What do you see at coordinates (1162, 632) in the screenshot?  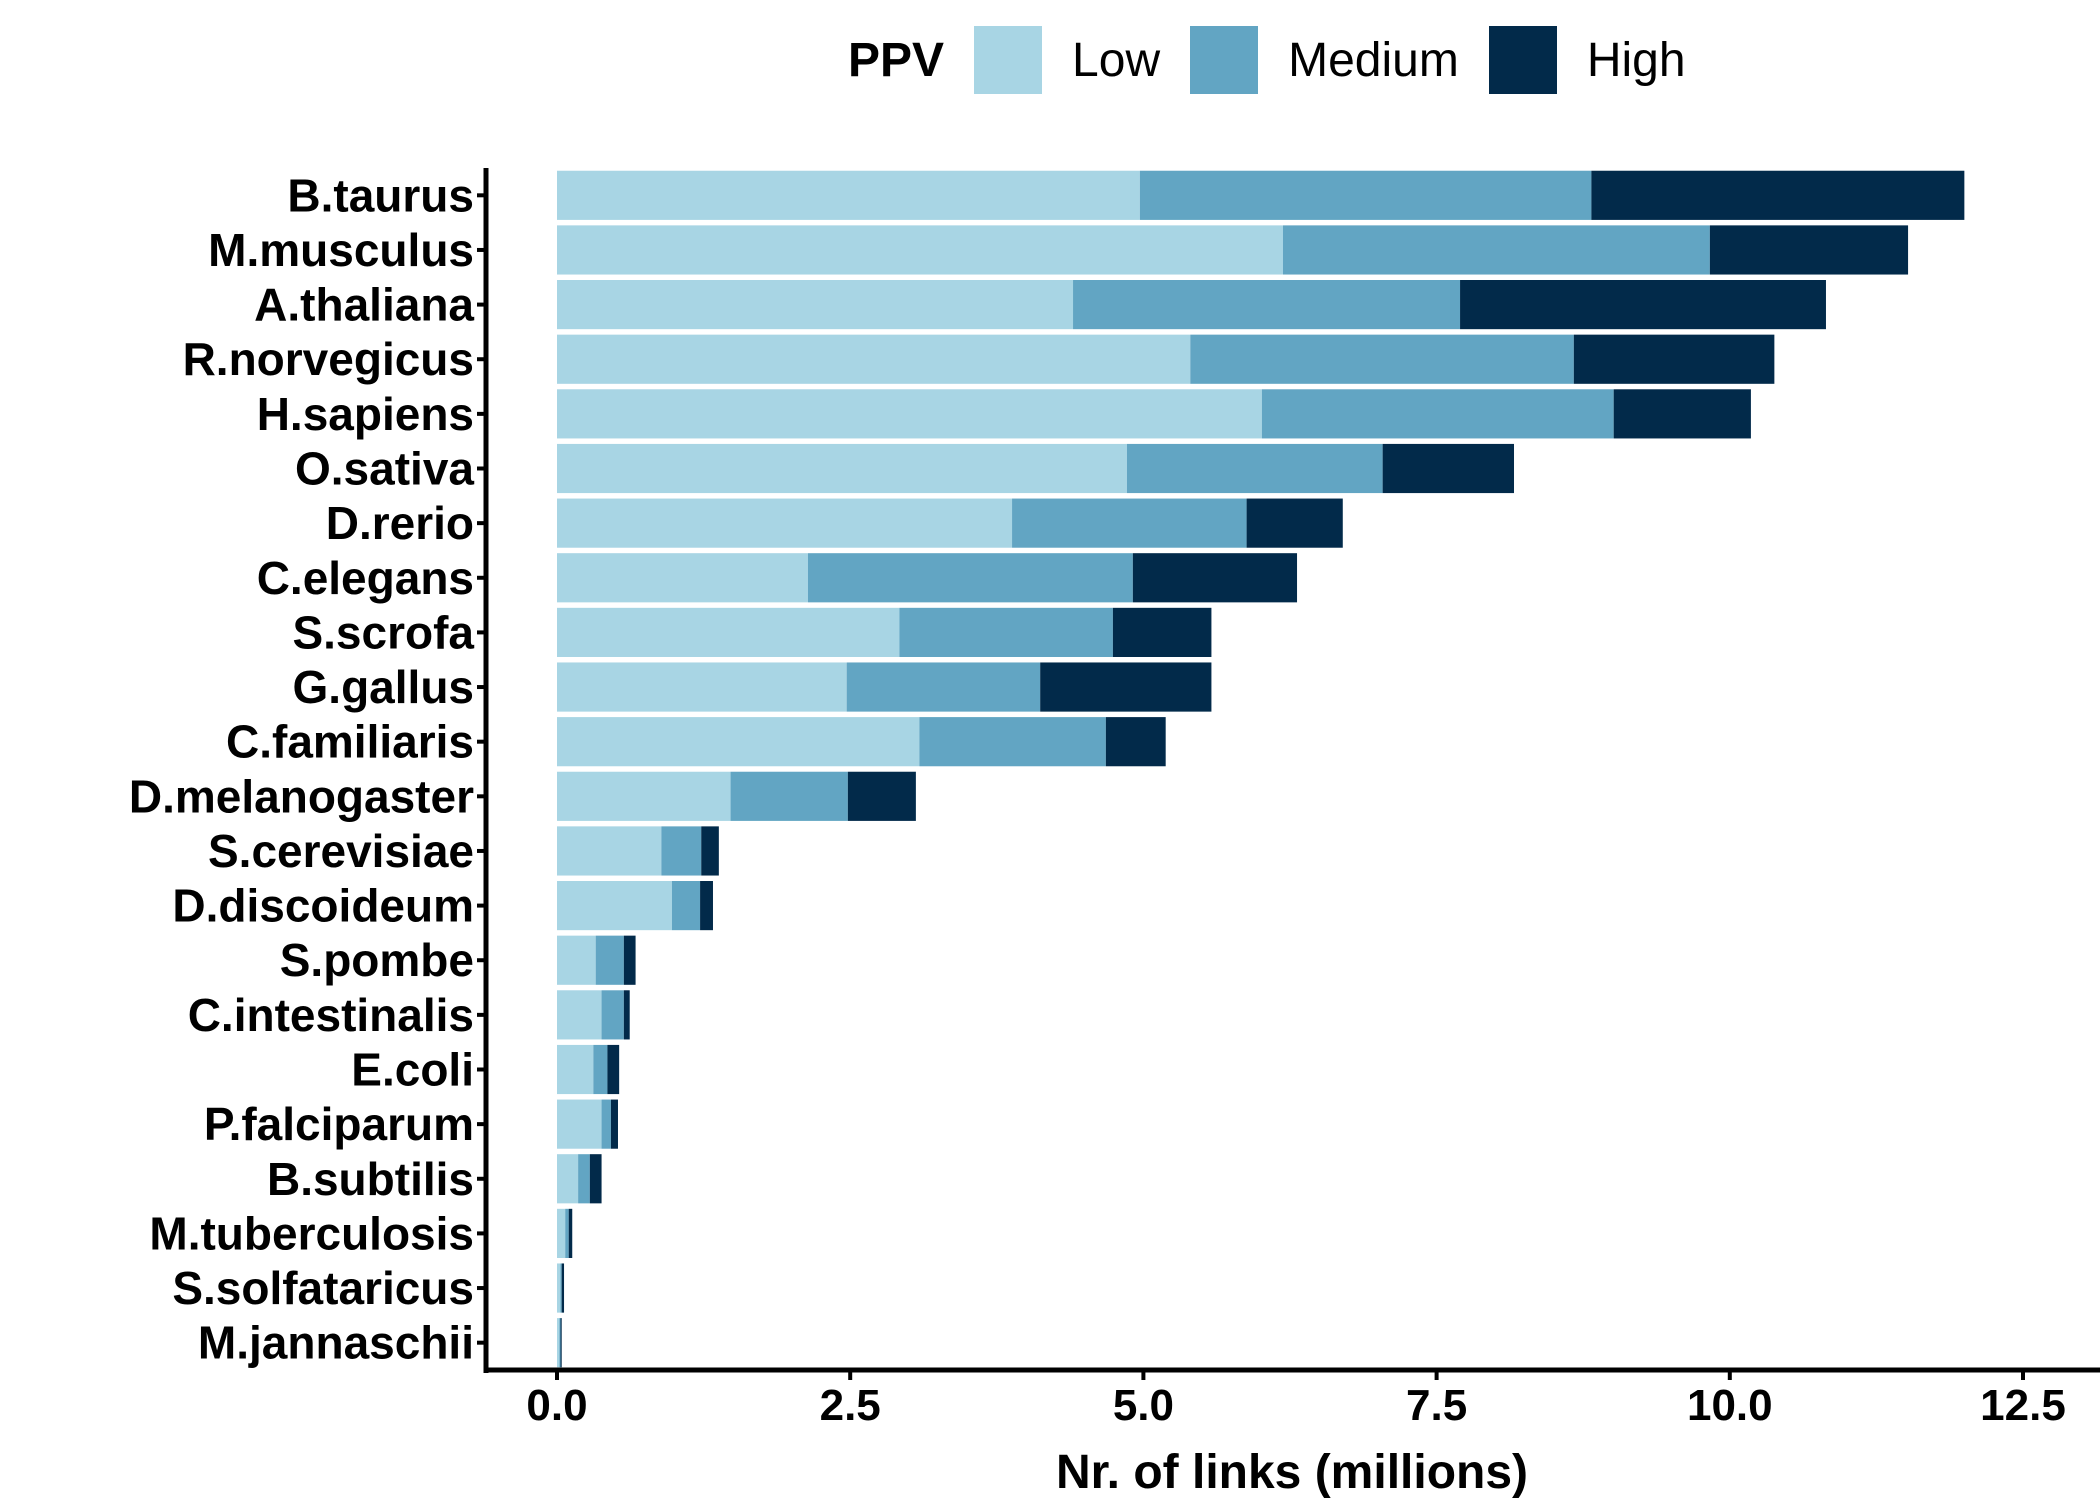 I see `bar-s-scrofa-high` at bounding box center [1162, 632].